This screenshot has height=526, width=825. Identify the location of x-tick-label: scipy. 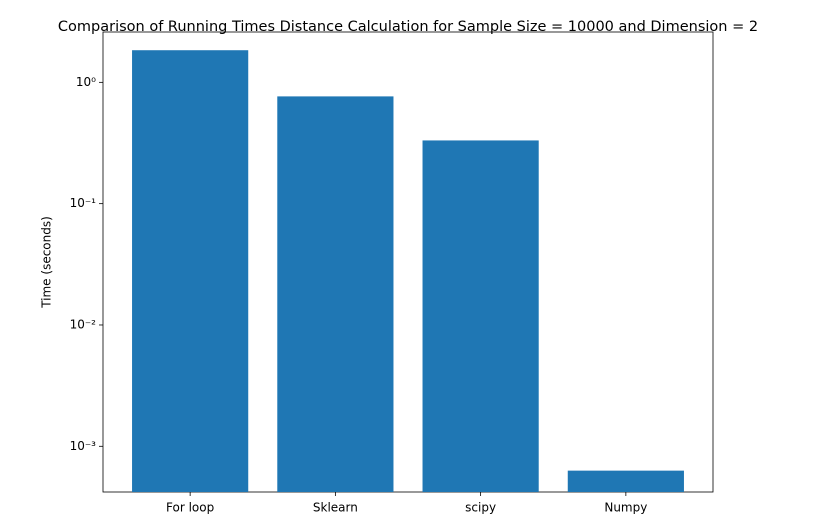
(480, 508).